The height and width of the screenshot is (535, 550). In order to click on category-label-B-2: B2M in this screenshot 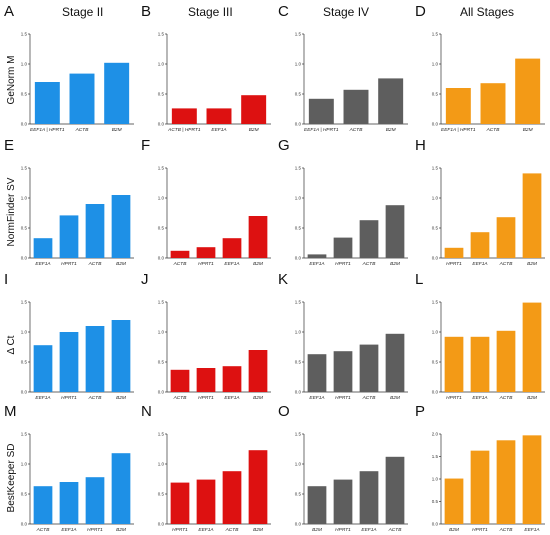, I will do `click(254, 130)`.